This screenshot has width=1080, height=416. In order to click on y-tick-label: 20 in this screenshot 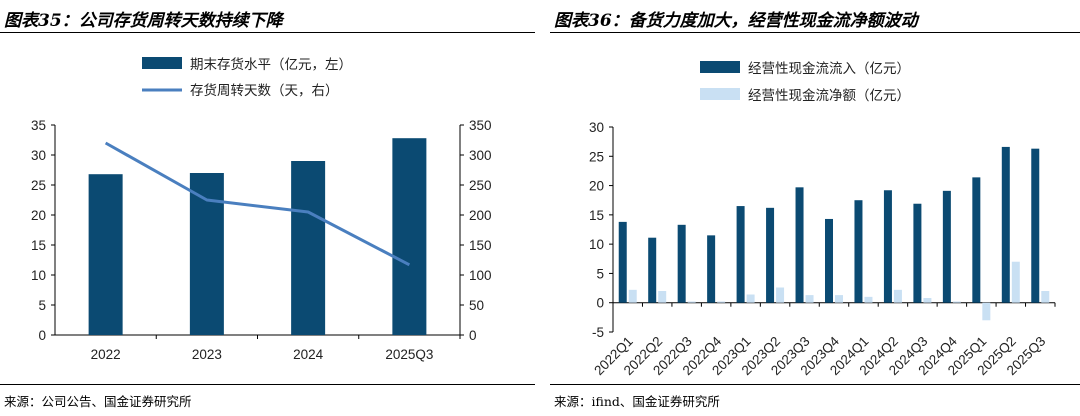, I will do `click(596, 186)`.